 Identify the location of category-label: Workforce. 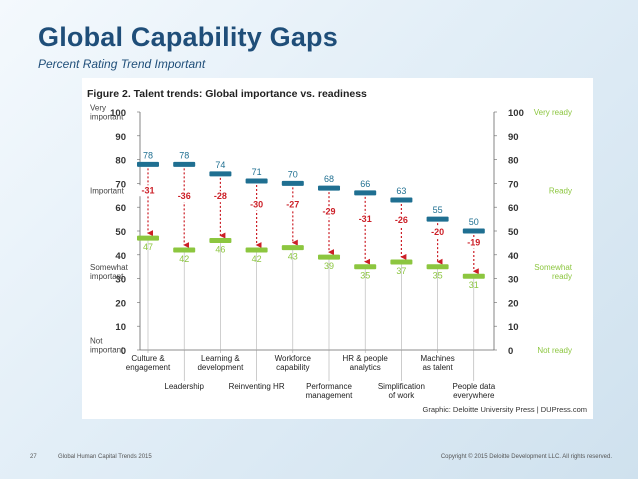
(293, 358).